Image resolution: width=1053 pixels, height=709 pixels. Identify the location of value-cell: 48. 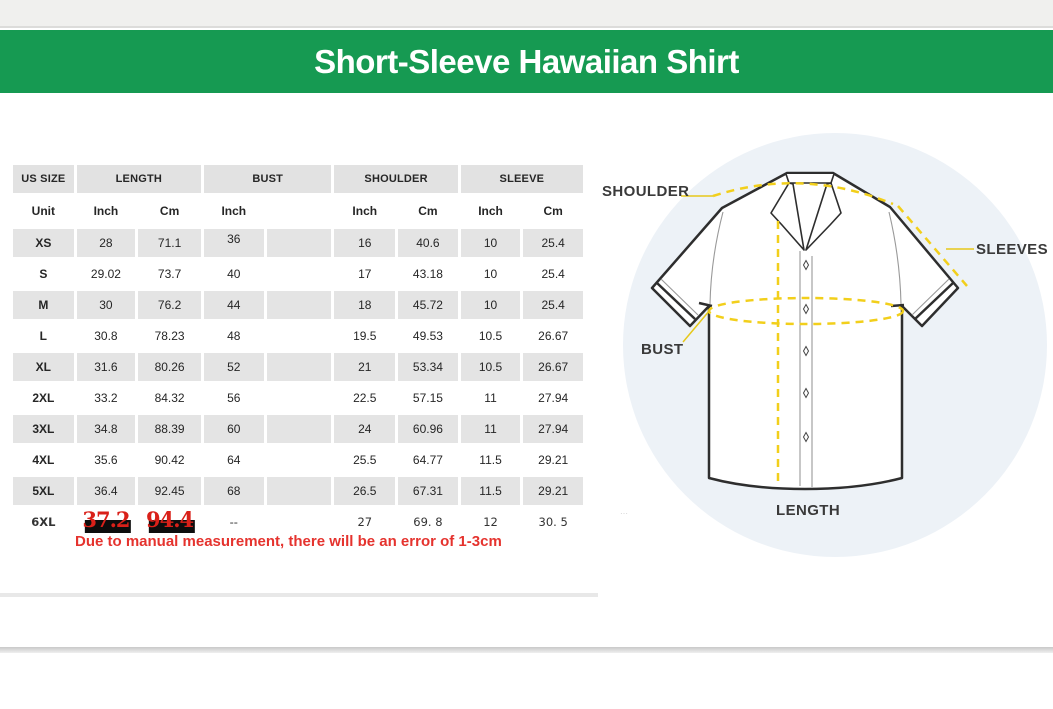
(233, 336).